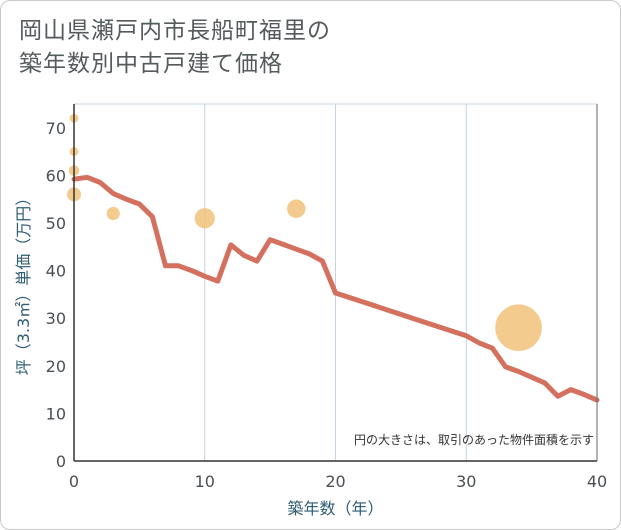 The image size is (621, 530). I want to click on y-axis-label: 坪（3.3㎡）単価（万円）, so click(23, 282).